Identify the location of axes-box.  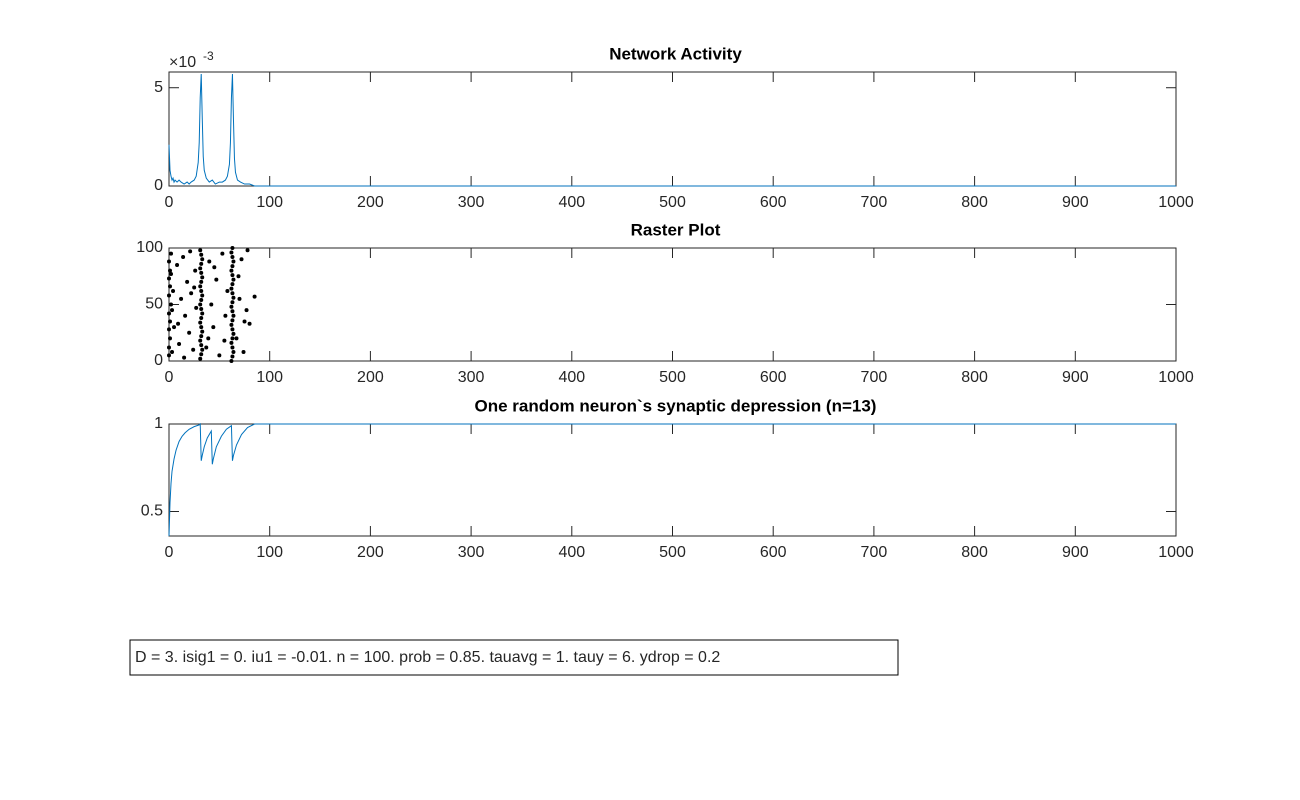
(672, 129).